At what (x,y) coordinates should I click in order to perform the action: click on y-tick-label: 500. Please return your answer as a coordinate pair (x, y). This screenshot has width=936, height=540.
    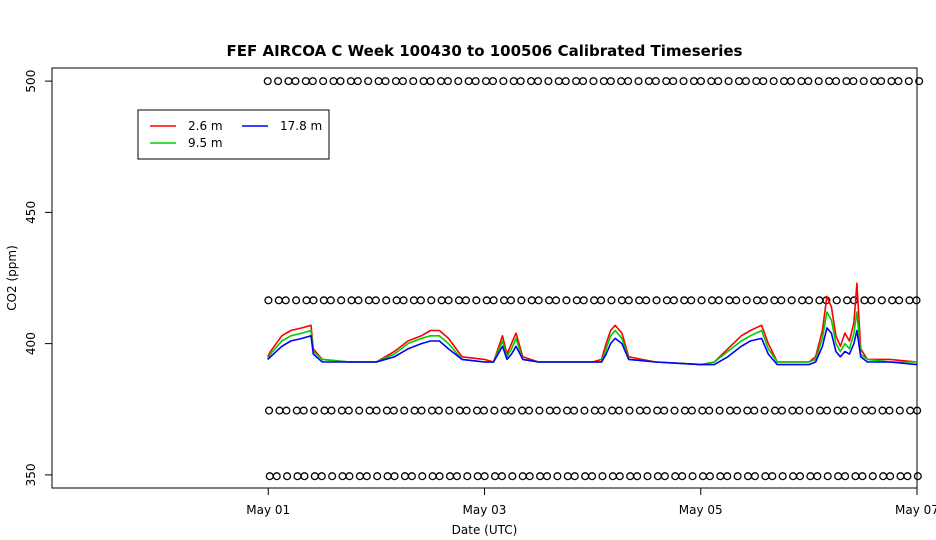
    Looking at the image, I should click on (31, 81).